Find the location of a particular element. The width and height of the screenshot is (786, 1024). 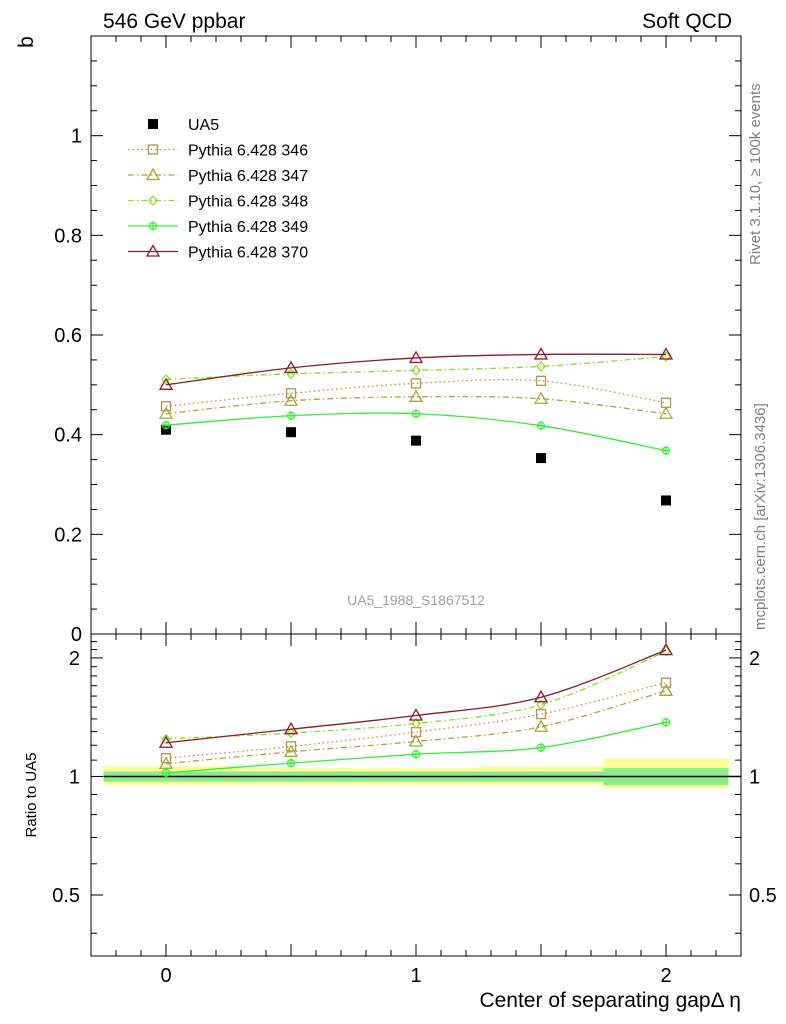

x-tick-label: 2 is located at coordinates (665, 976).